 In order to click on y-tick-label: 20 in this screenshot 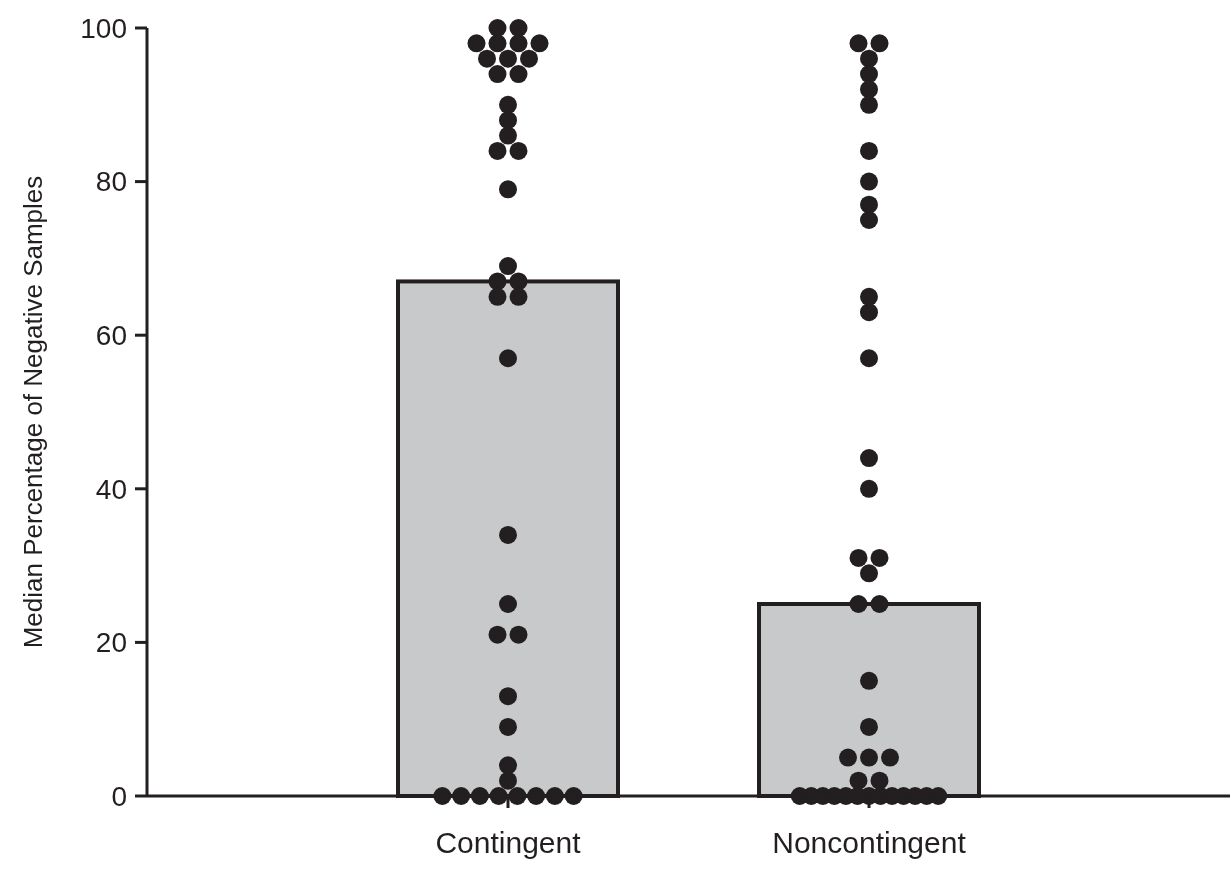, I will do `click(111, 643)`.